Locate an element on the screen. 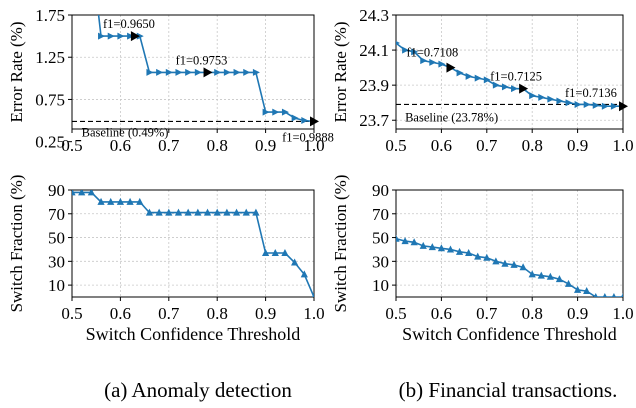 The height and width of the screenshot is (408, 636). baseline-label: Baseline (0.49%) is located at coordinates (125, 132).